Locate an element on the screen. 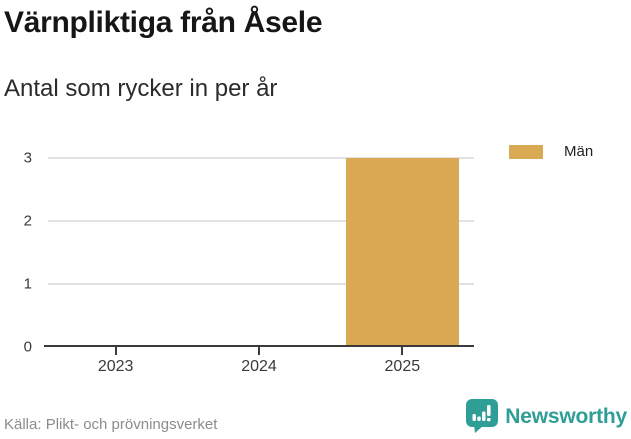  y-tick-label: 0 is located at coordinates (27, 347).